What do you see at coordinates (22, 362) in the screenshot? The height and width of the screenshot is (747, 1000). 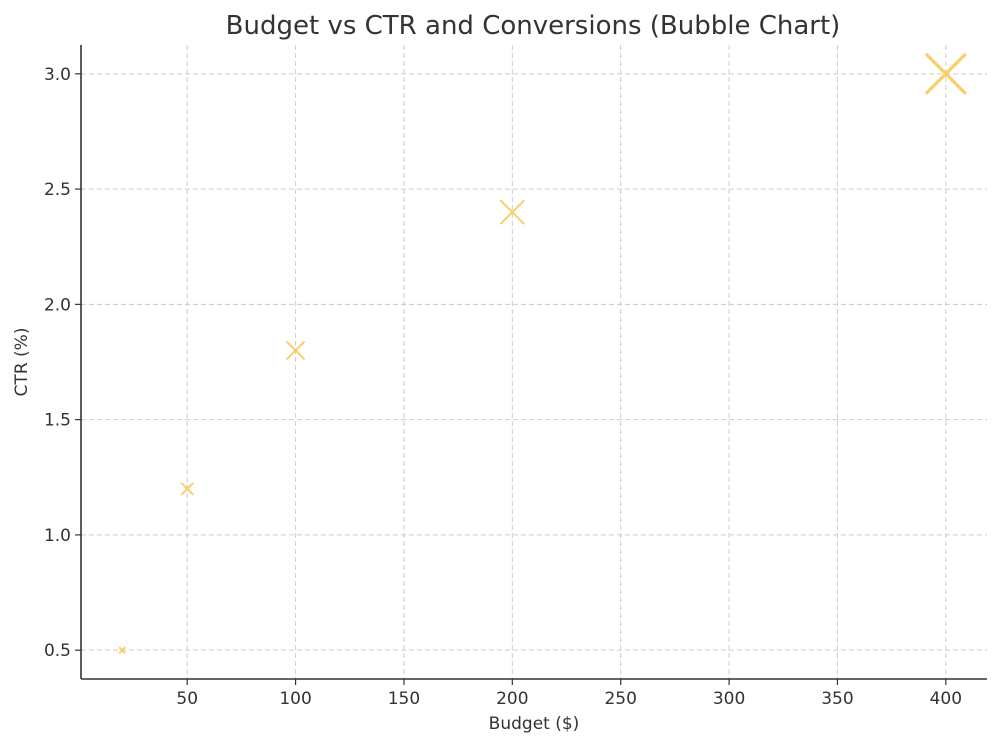 I see `y-axis-label: CTR (%)` at bounding box center [22, 362].